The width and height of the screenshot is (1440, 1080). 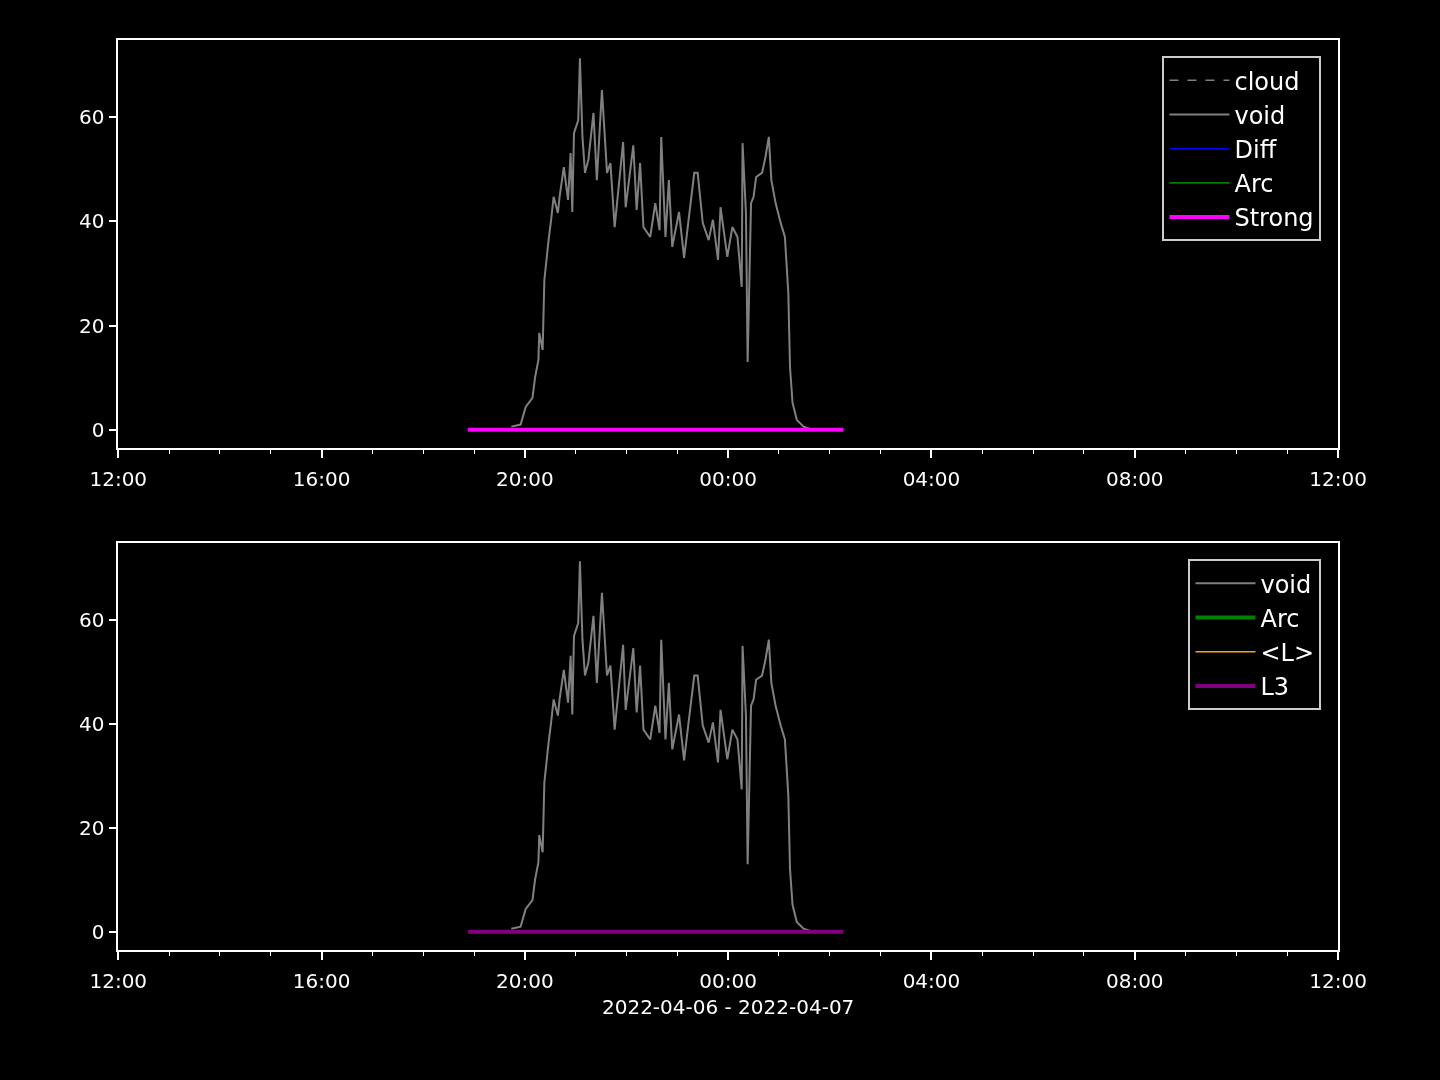 I want to click on legend-label: Strong, so click(x=1274, y=218).